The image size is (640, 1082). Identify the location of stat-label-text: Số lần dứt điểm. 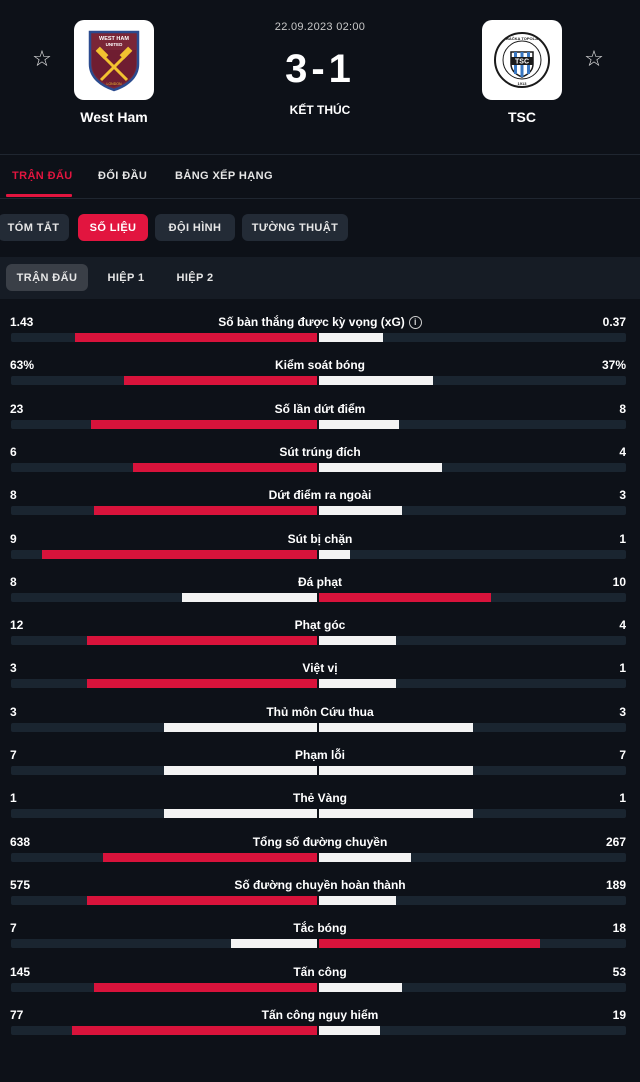
(320, 408).